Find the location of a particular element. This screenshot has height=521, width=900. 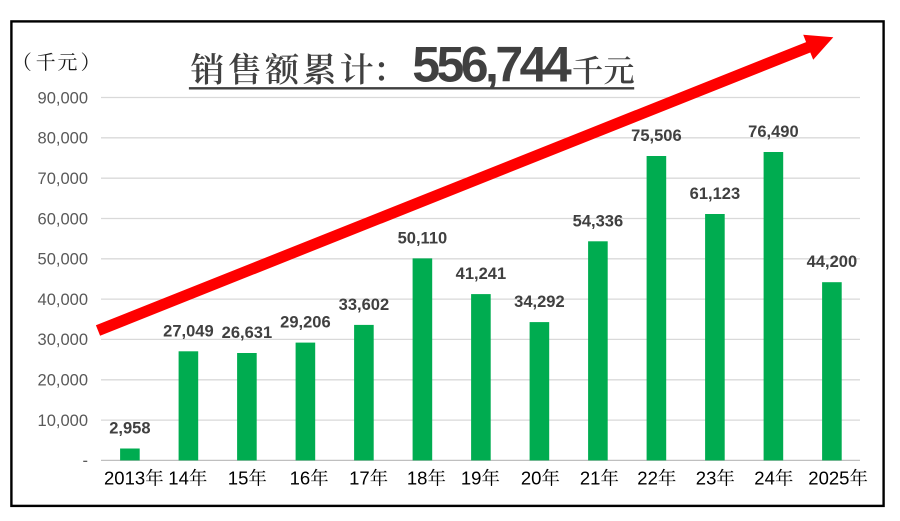

svg-text: 15 is located at coordinates (238, 478).